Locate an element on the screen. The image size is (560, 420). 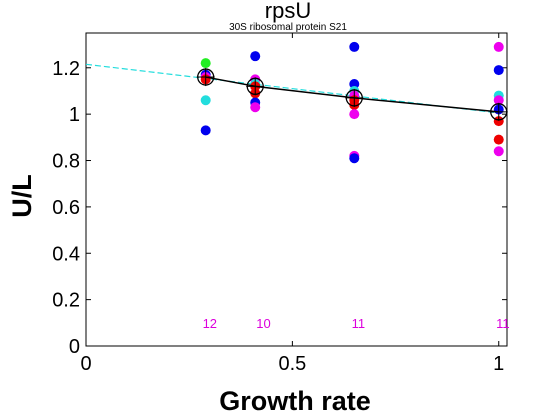
y-axis-label: U/L is located at coordinates (22, 196).